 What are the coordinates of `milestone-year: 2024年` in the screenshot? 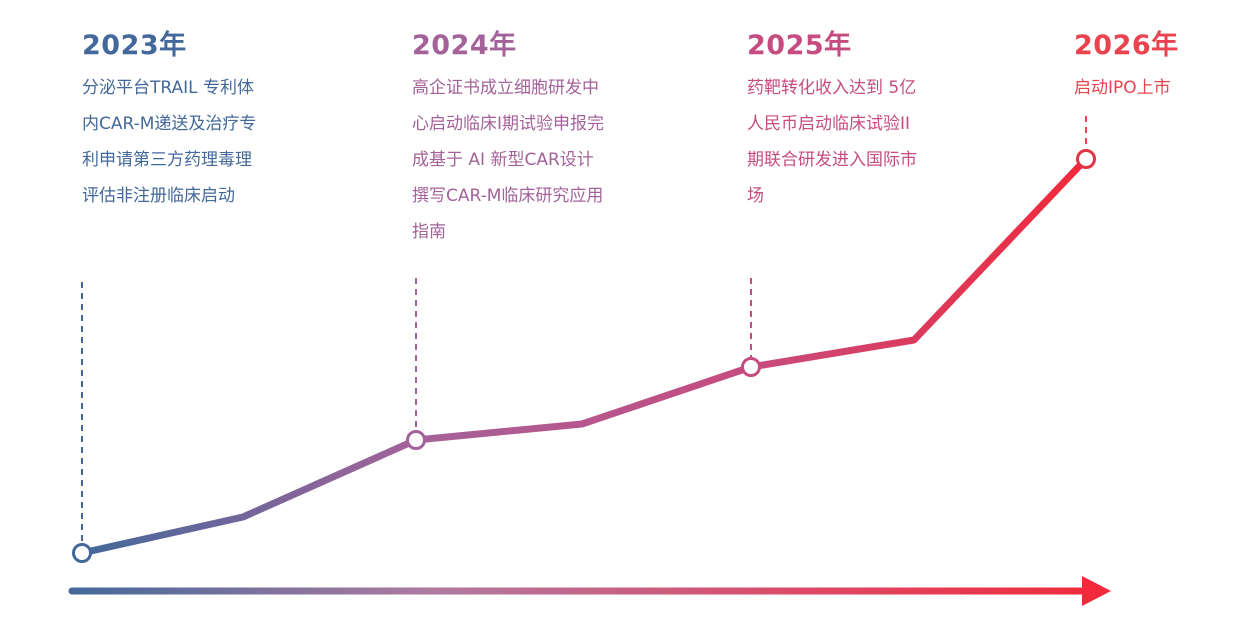 It's located at (464, 45).